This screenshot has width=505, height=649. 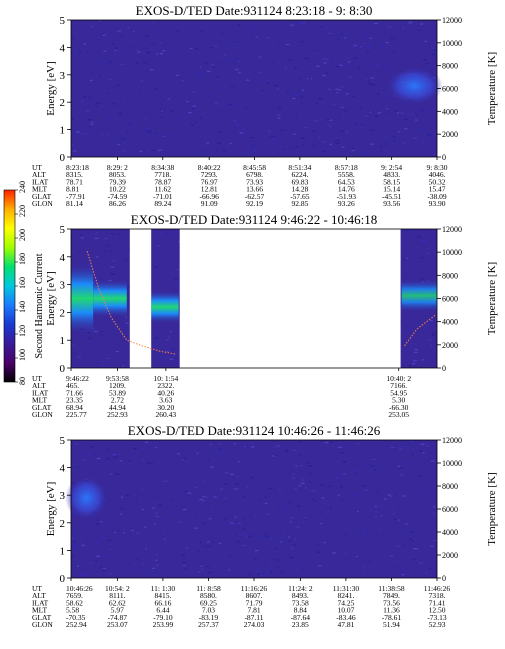 I want to click on table-cell: 66.16, so click(x=162, y=602).